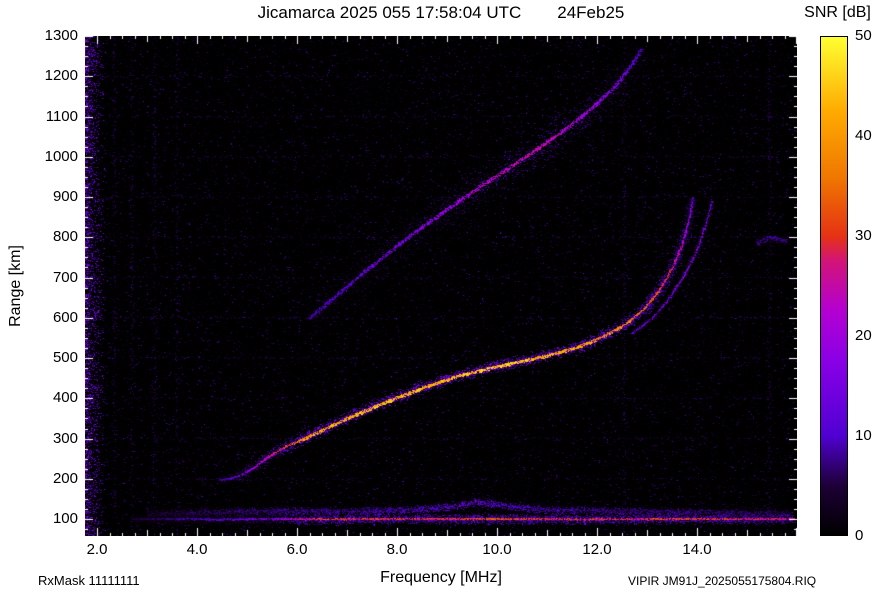 The image size is (884, 595). I want to click on x-tick-label: 6.0, so click(297, 549).